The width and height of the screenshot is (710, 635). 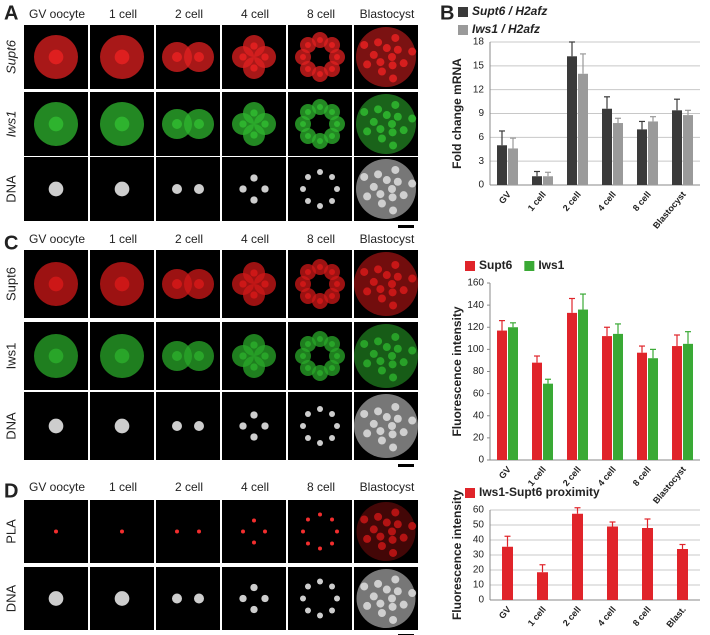 What do you see at coordinates (479, 540) in the screenshot?
I see `y-tick-label: 40` at bounding box center [479, 540].